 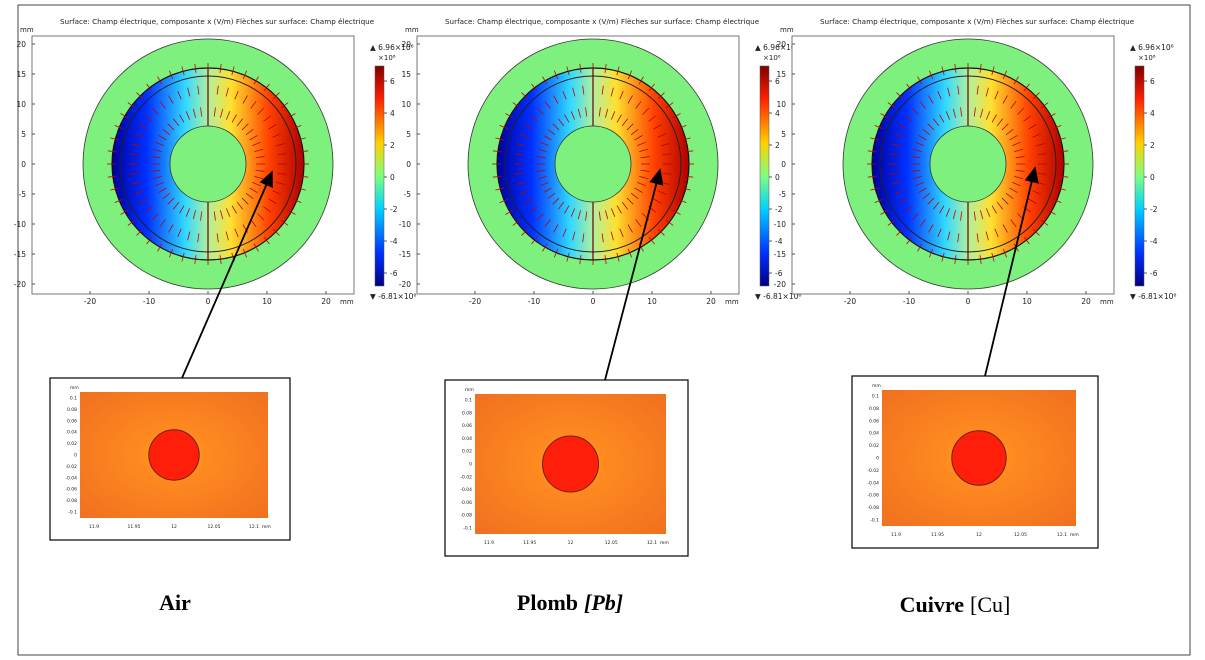 I want to click on x-tick-label: -10, so click(x=534, y=301).